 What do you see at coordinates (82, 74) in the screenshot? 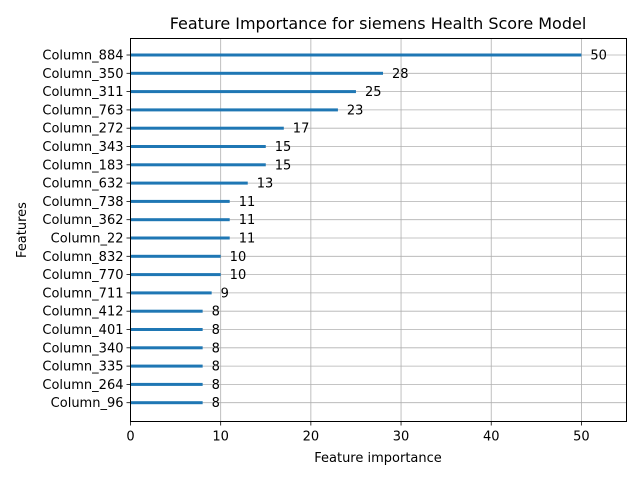
I see `y-tick-label: Column_350` at bounding box center [82, 74].